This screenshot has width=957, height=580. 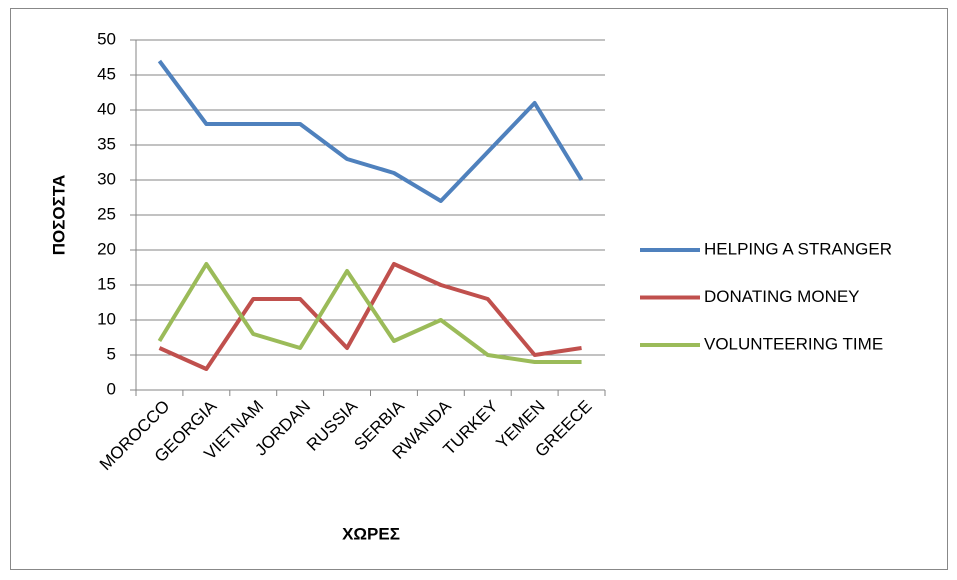 I want to click on y-tick-label: 20, so click(x=106, y=248).